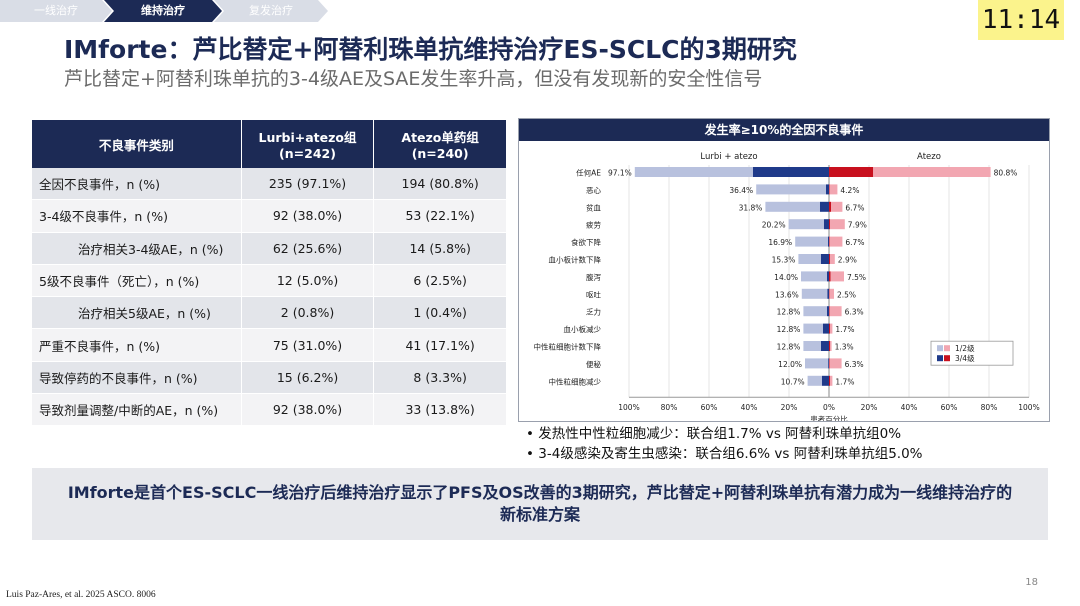  Describe the element at coordinates (413, 79) in the screenshot. I see `page-subtitle: 芦比替定+阿替利珠单抗的3-4级AE及SAE发生率升高，但没有发现新的安全性信号` at that location.